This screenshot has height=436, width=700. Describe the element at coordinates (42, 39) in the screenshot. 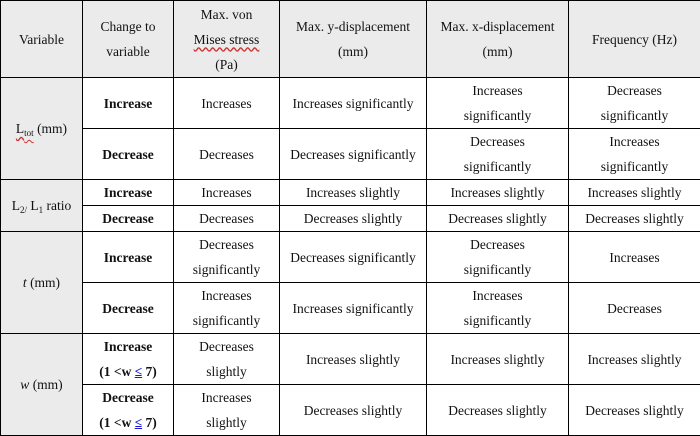

I see `header-variable: Variable` at that location.